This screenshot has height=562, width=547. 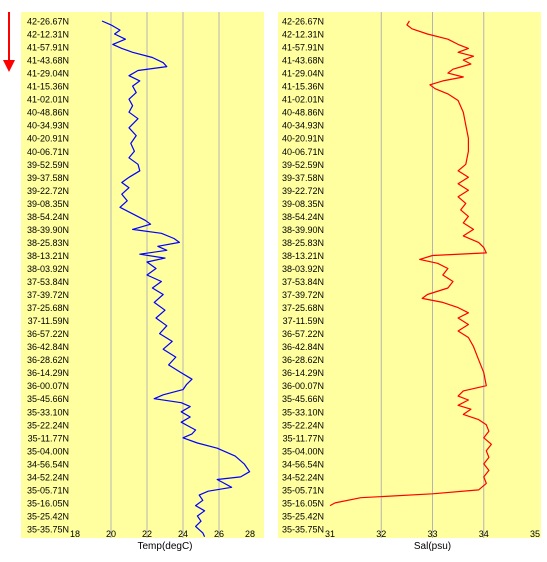 I want to click on direction-arrow-down-icon, so click(x=9, y=42).